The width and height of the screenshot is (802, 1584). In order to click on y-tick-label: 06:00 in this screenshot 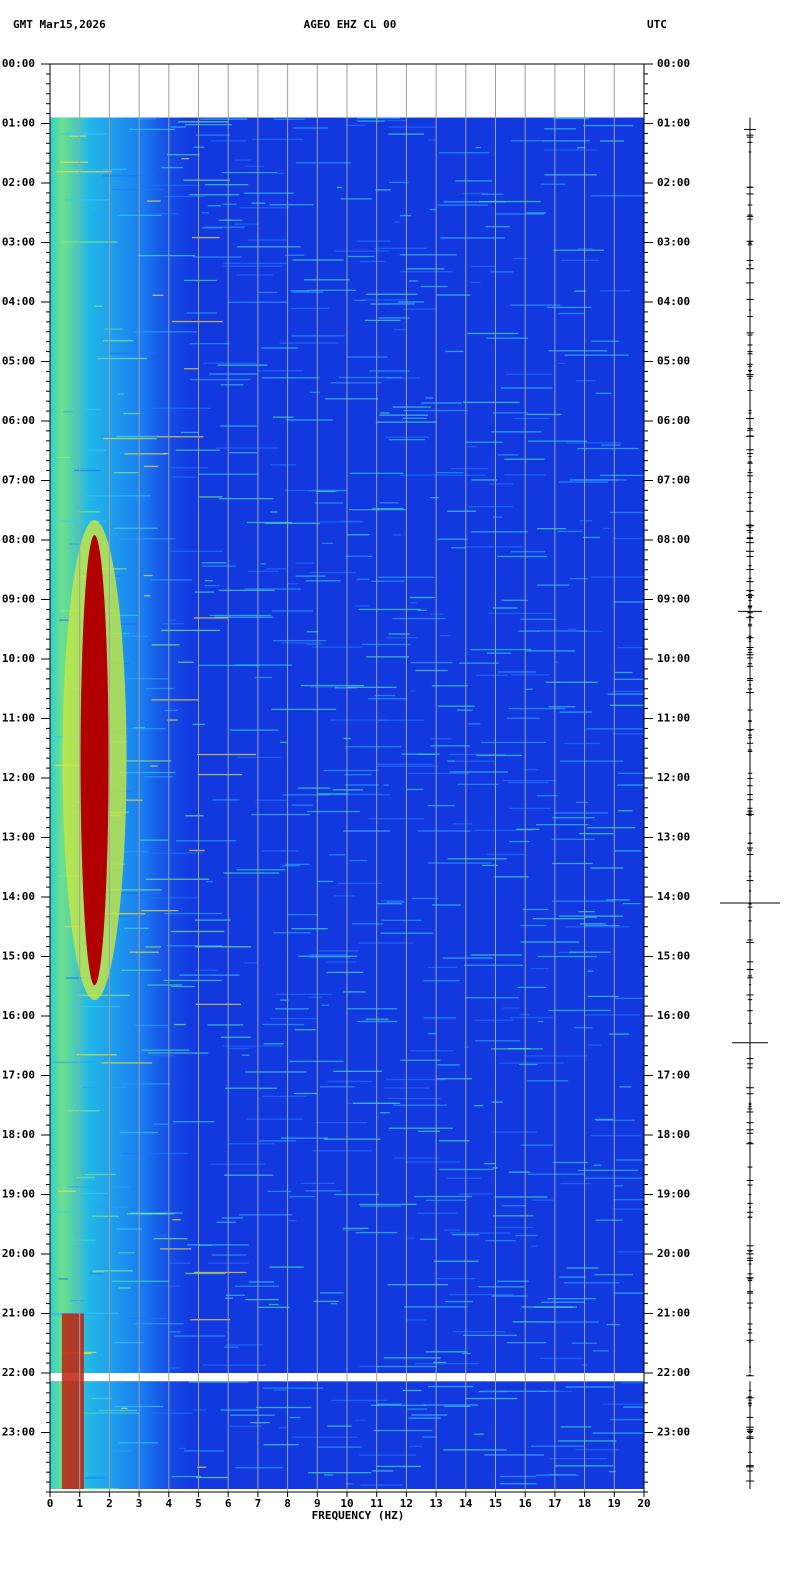, I will do `click(18, 420)`.